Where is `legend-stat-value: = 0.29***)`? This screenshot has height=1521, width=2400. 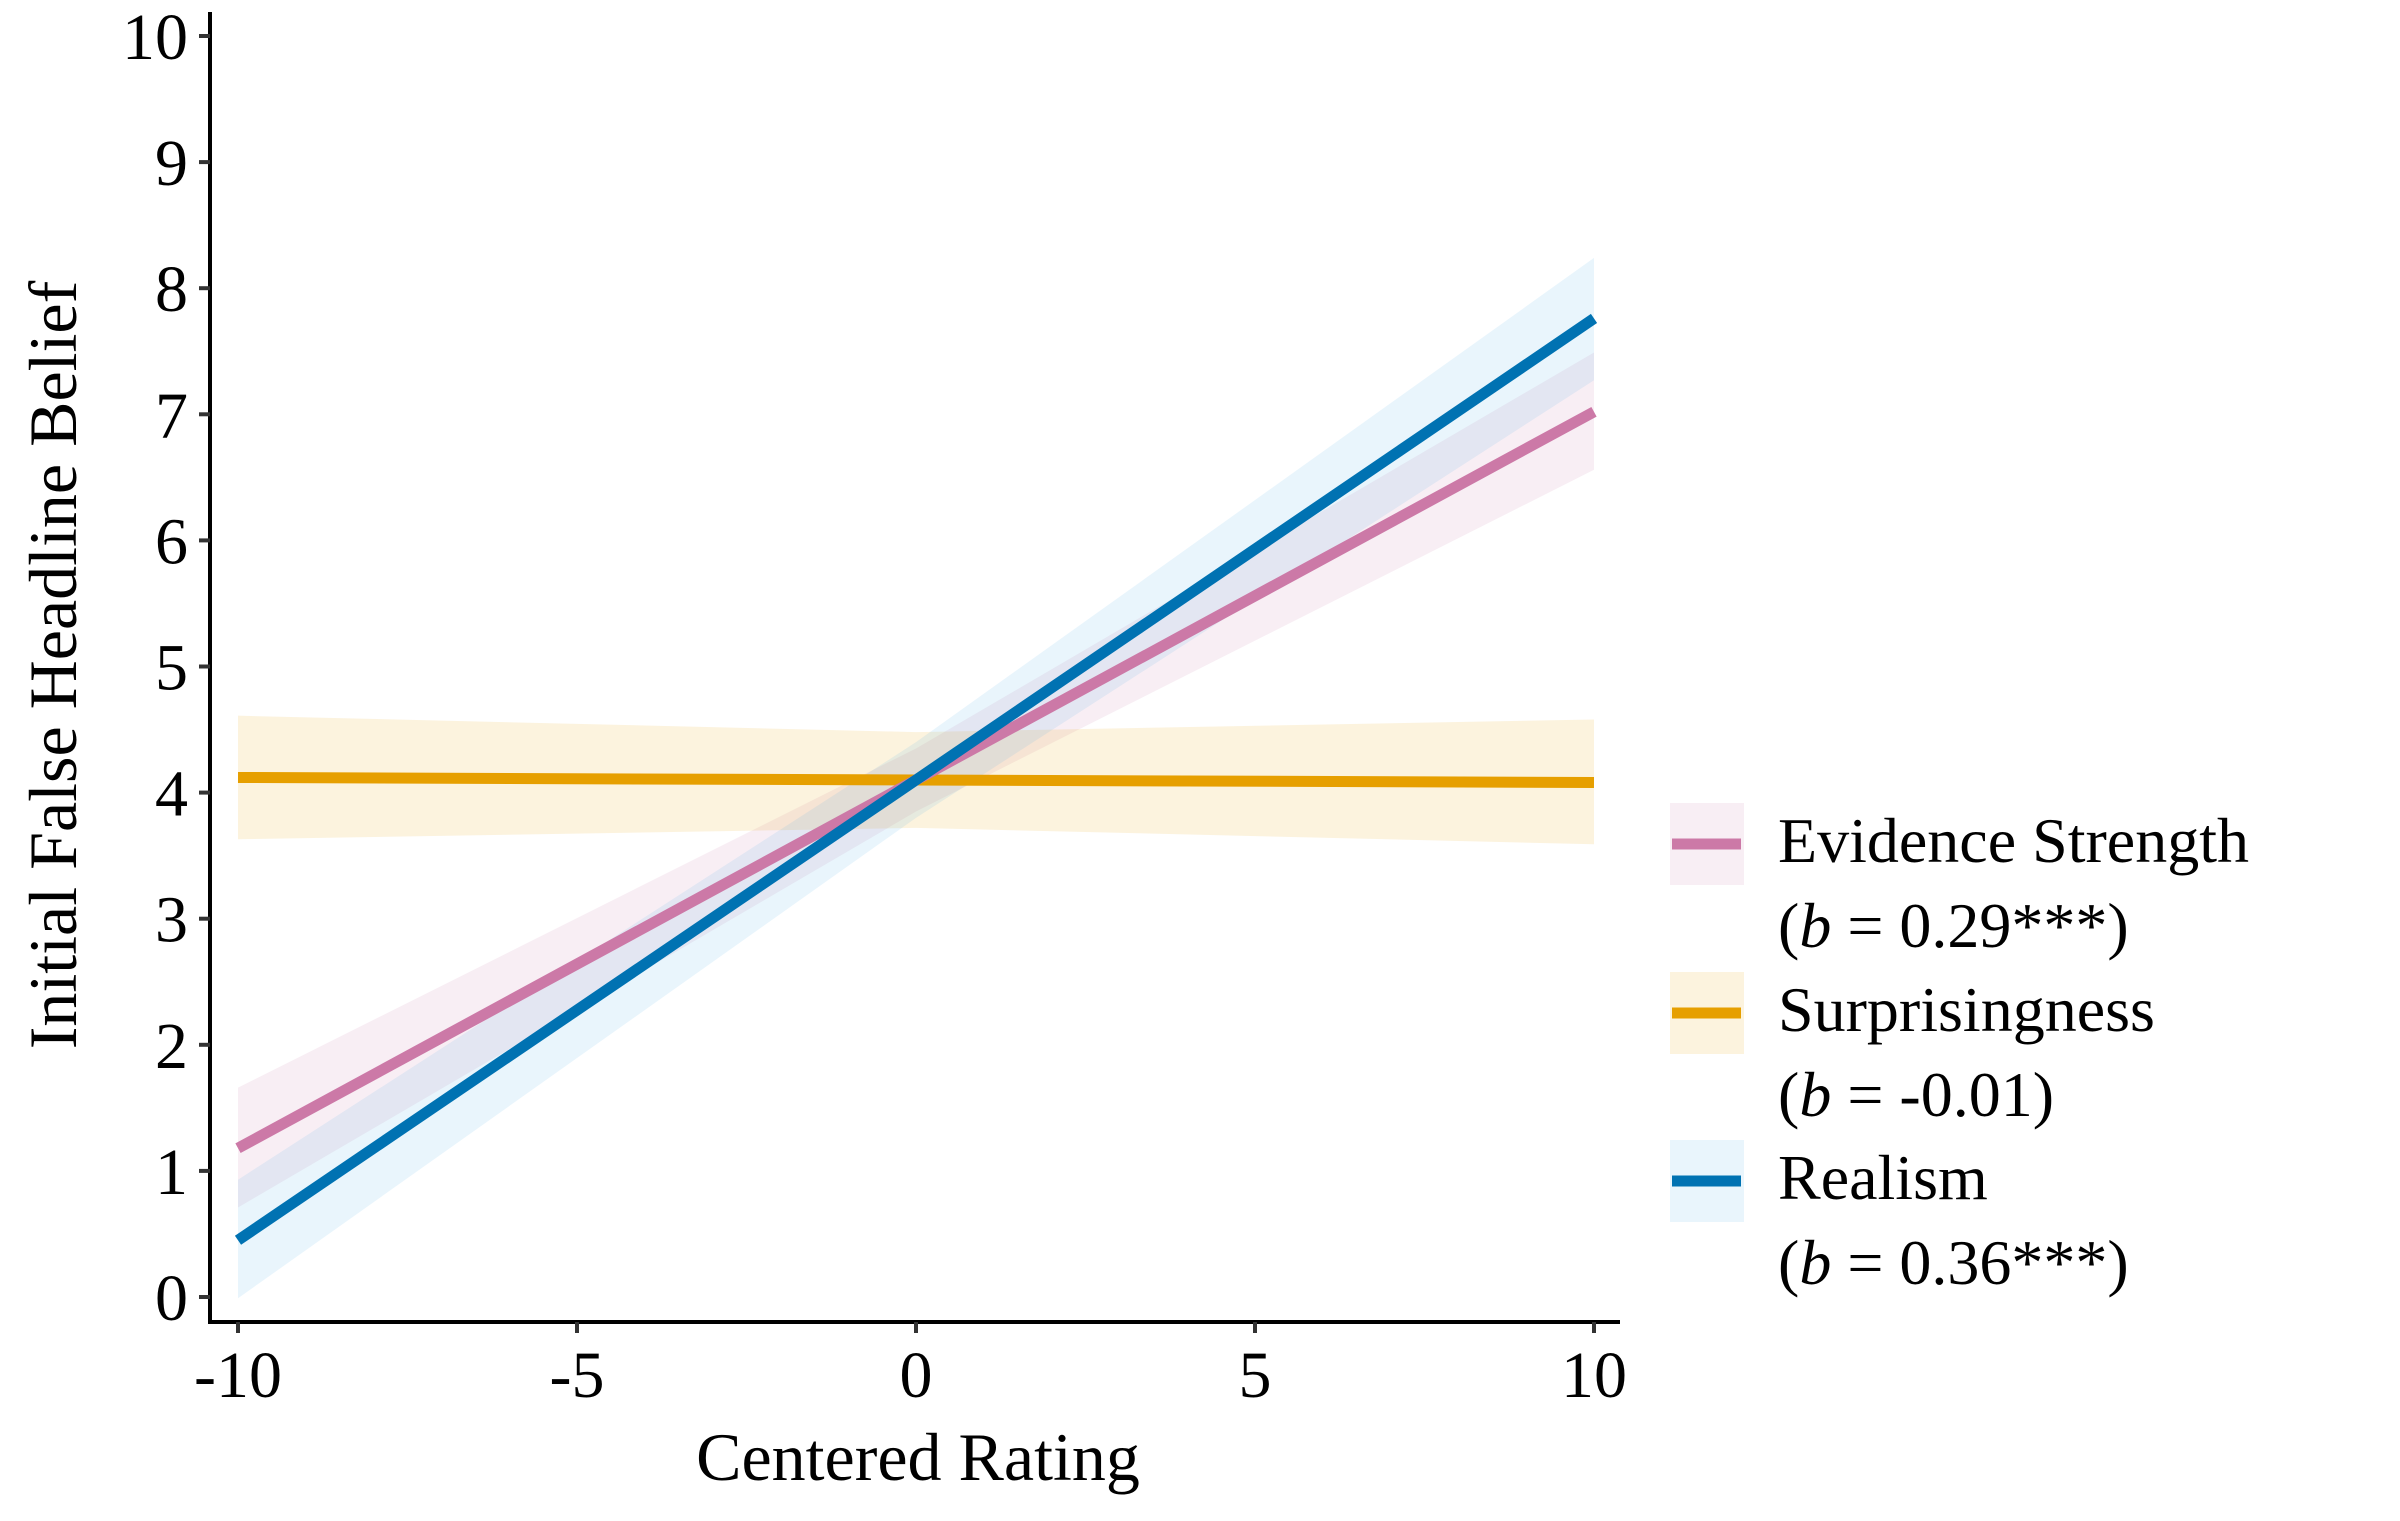 legend-stat-value: = 0.29***) is located at coordinates (1979, 925).